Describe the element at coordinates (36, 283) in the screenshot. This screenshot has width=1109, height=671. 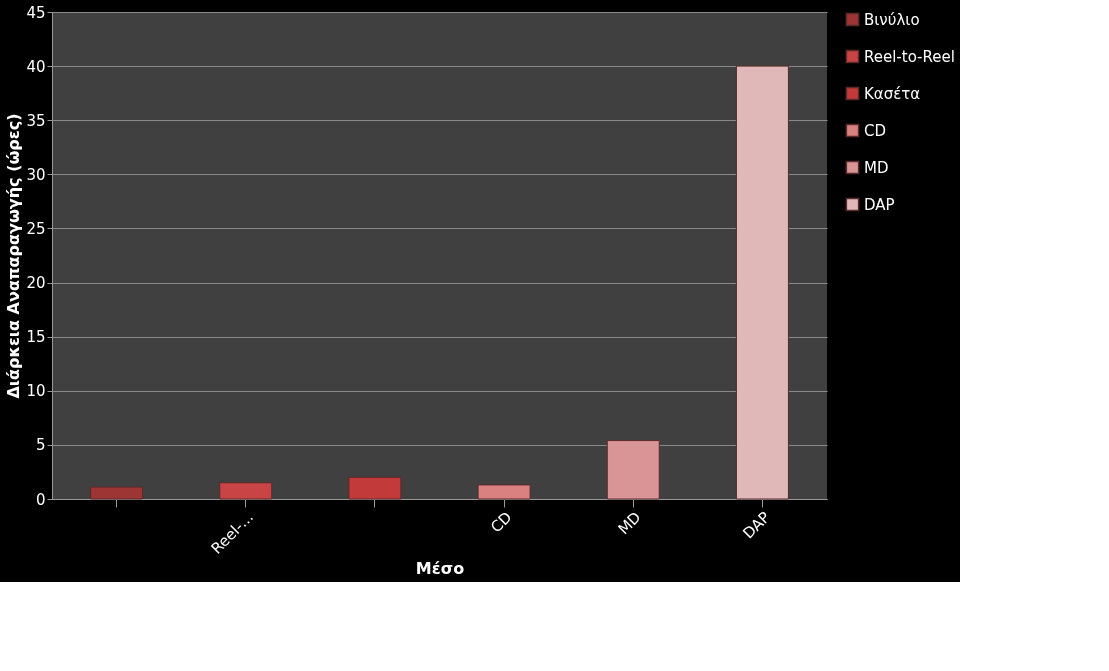
I see `y-tick-label: 20` at that location.